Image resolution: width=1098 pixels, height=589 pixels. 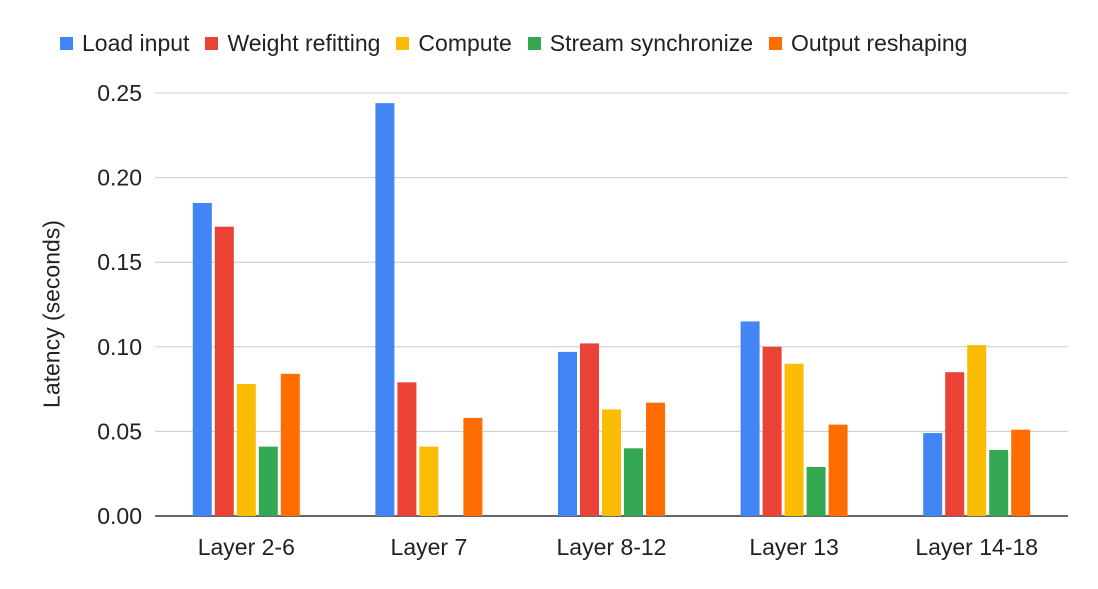 I want to click on y-tick-label: 0.25, so click(x=119, y=93).